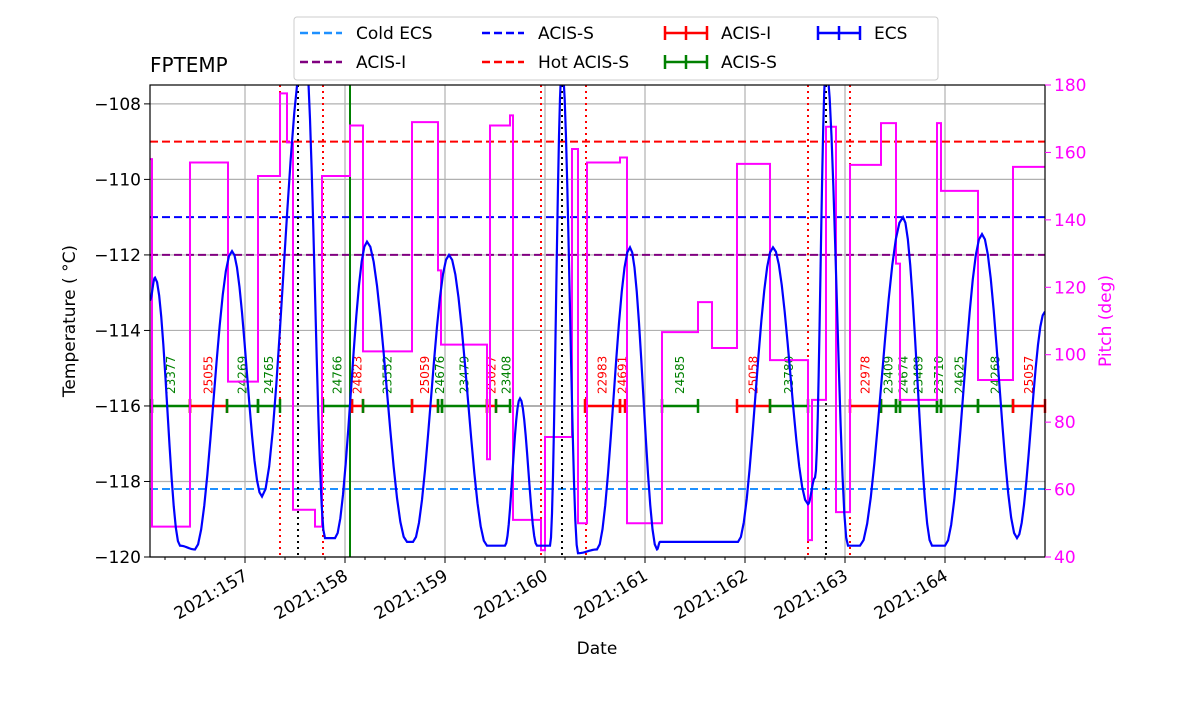 This screenshot has width=1200, height=714. I want to click on obsid-label: 23710, so click(939, 375).